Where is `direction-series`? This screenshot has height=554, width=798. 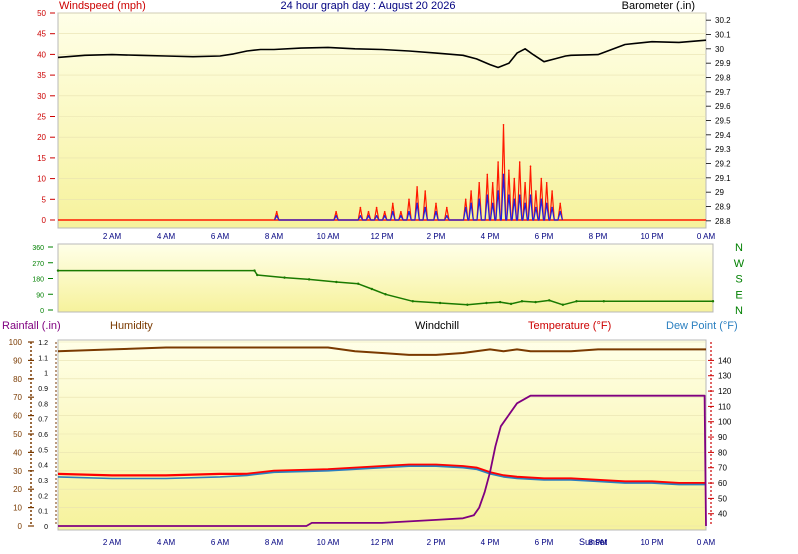 direction-series is located at coordinates (385, 287).